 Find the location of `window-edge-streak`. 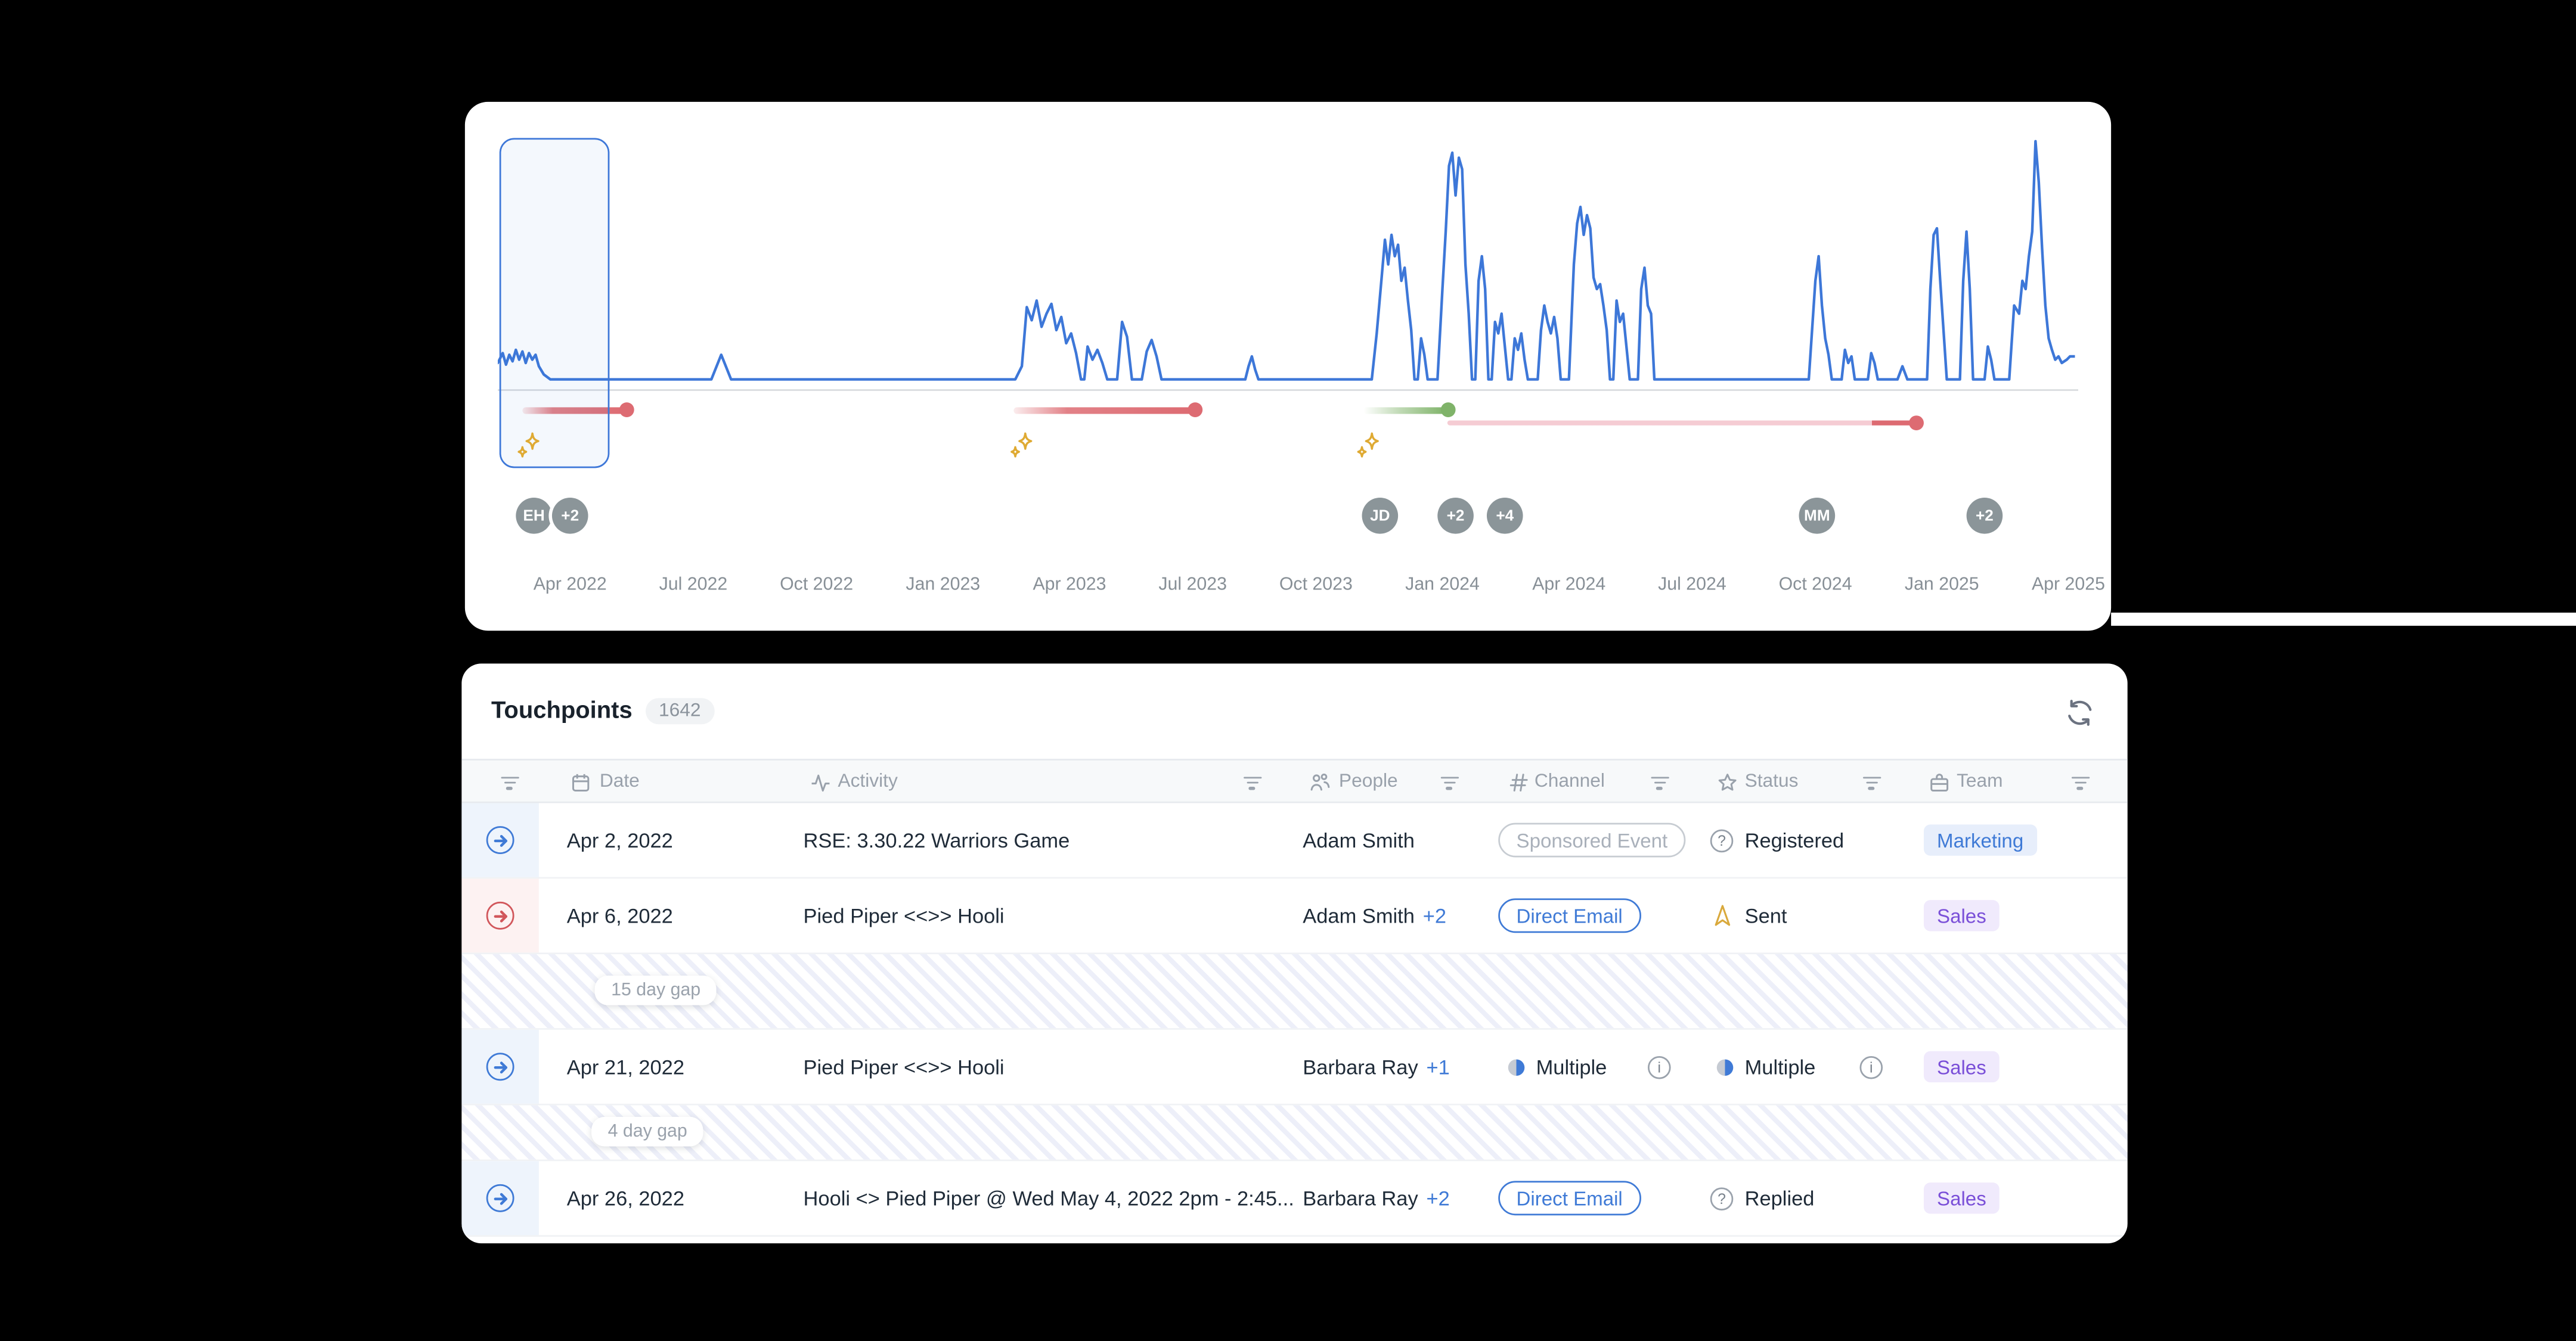

window-edge-streak is located at coordinates (2343, 619).